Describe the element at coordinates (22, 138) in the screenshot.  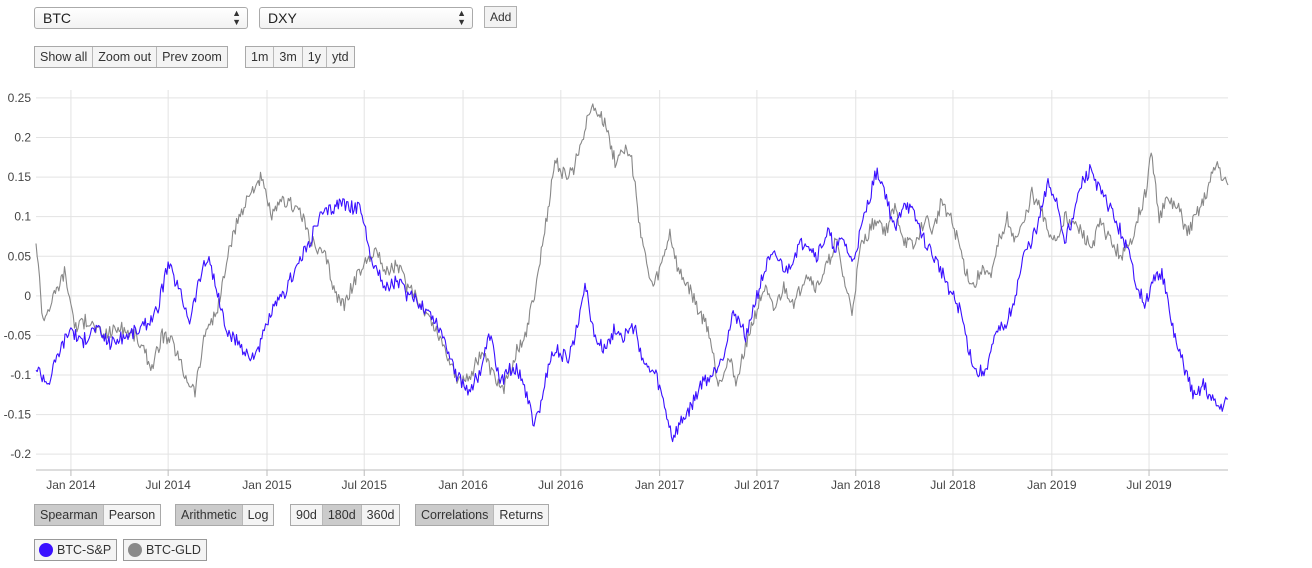
I see `y-tick-label: 0.2` at that location.